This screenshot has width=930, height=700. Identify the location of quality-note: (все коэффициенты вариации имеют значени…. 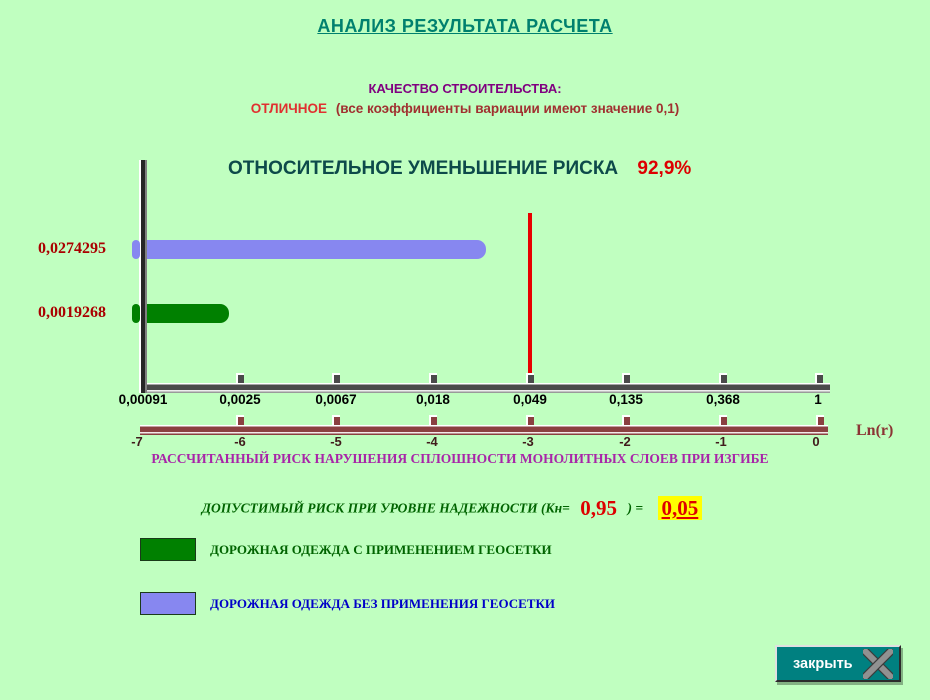
(507, 108).